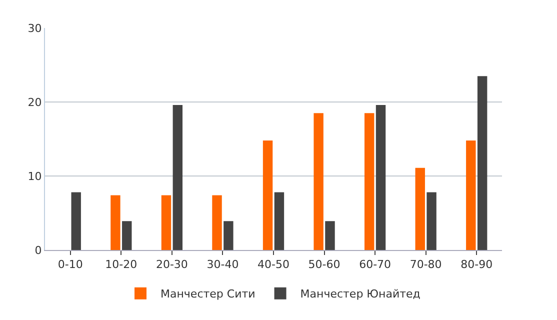 This screenshot has height=320, width=557. I want to click on legend-label: Манчестер Сити, so click(208, 294).